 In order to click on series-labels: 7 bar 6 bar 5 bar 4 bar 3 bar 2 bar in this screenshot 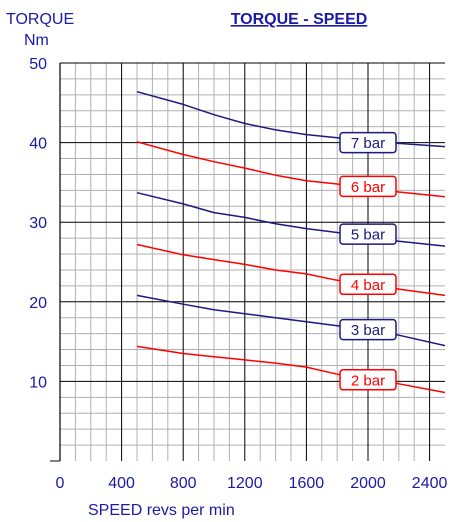, I will do `click(368, 261)`.